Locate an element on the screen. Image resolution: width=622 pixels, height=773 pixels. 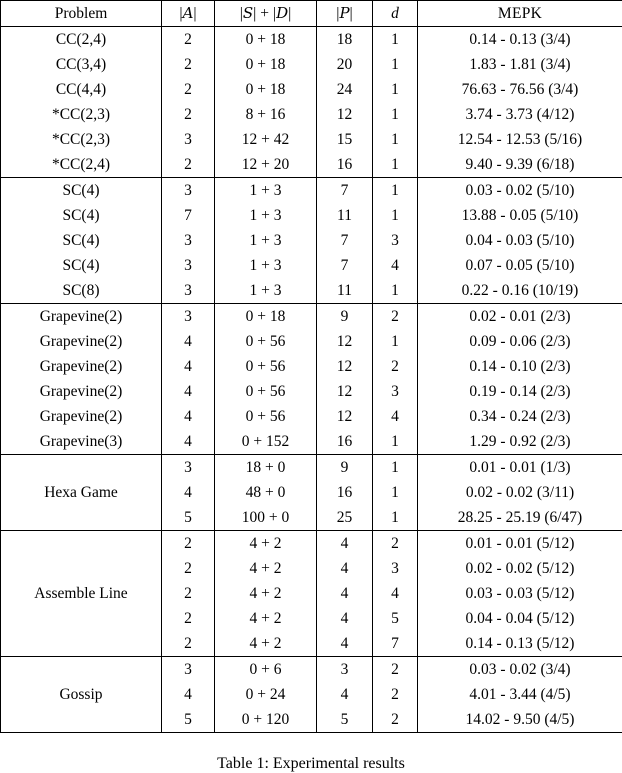
mepk-cell: 0.02 - 0.01 (2/3) is located at coordinates (520, 317).